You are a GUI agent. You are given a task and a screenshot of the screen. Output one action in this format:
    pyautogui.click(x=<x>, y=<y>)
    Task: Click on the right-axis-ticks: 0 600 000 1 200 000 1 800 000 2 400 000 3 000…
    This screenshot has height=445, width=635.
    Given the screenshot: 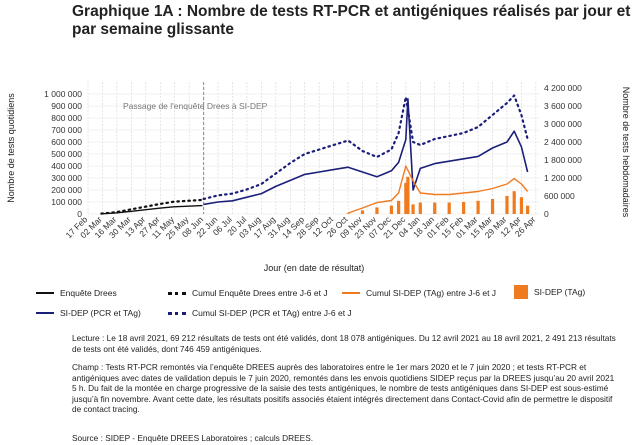 What is the action you would take?
    pyautogui.click(x=563, y=151)
    